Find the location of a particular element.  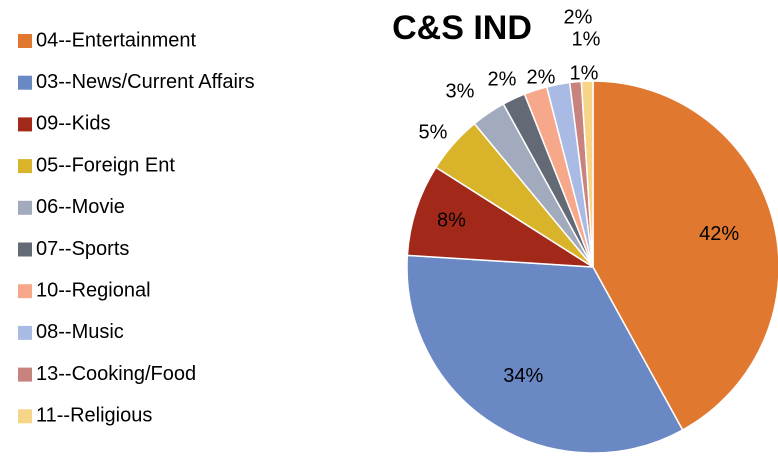

legend-label: 06--Movie is located at coordinates (80, 207).